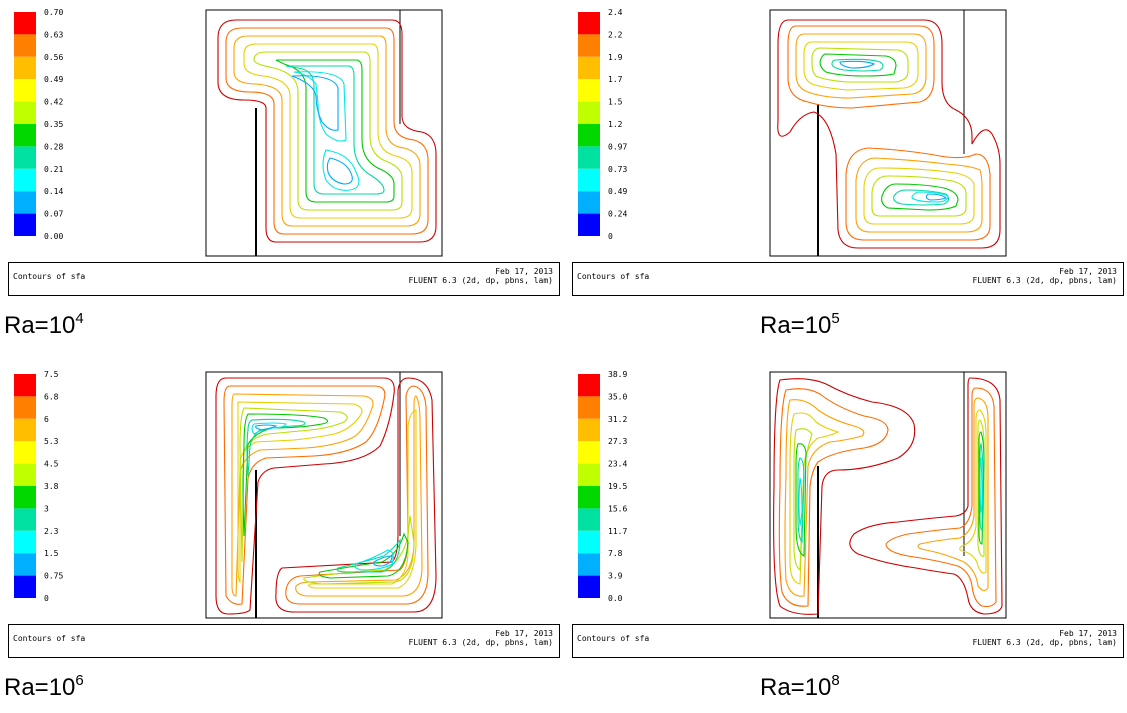 This screenshot has width=1127, height=713. I want to click on legend-tick-label: 0.70, so click(53, 12).